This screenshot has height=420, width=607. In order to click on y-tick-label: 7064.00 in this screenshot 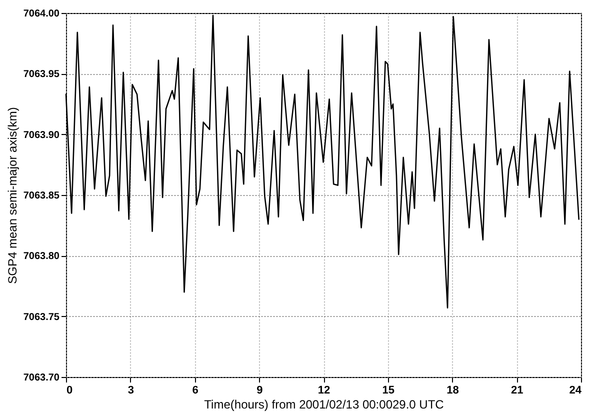, I will do `click(41, 14)`.